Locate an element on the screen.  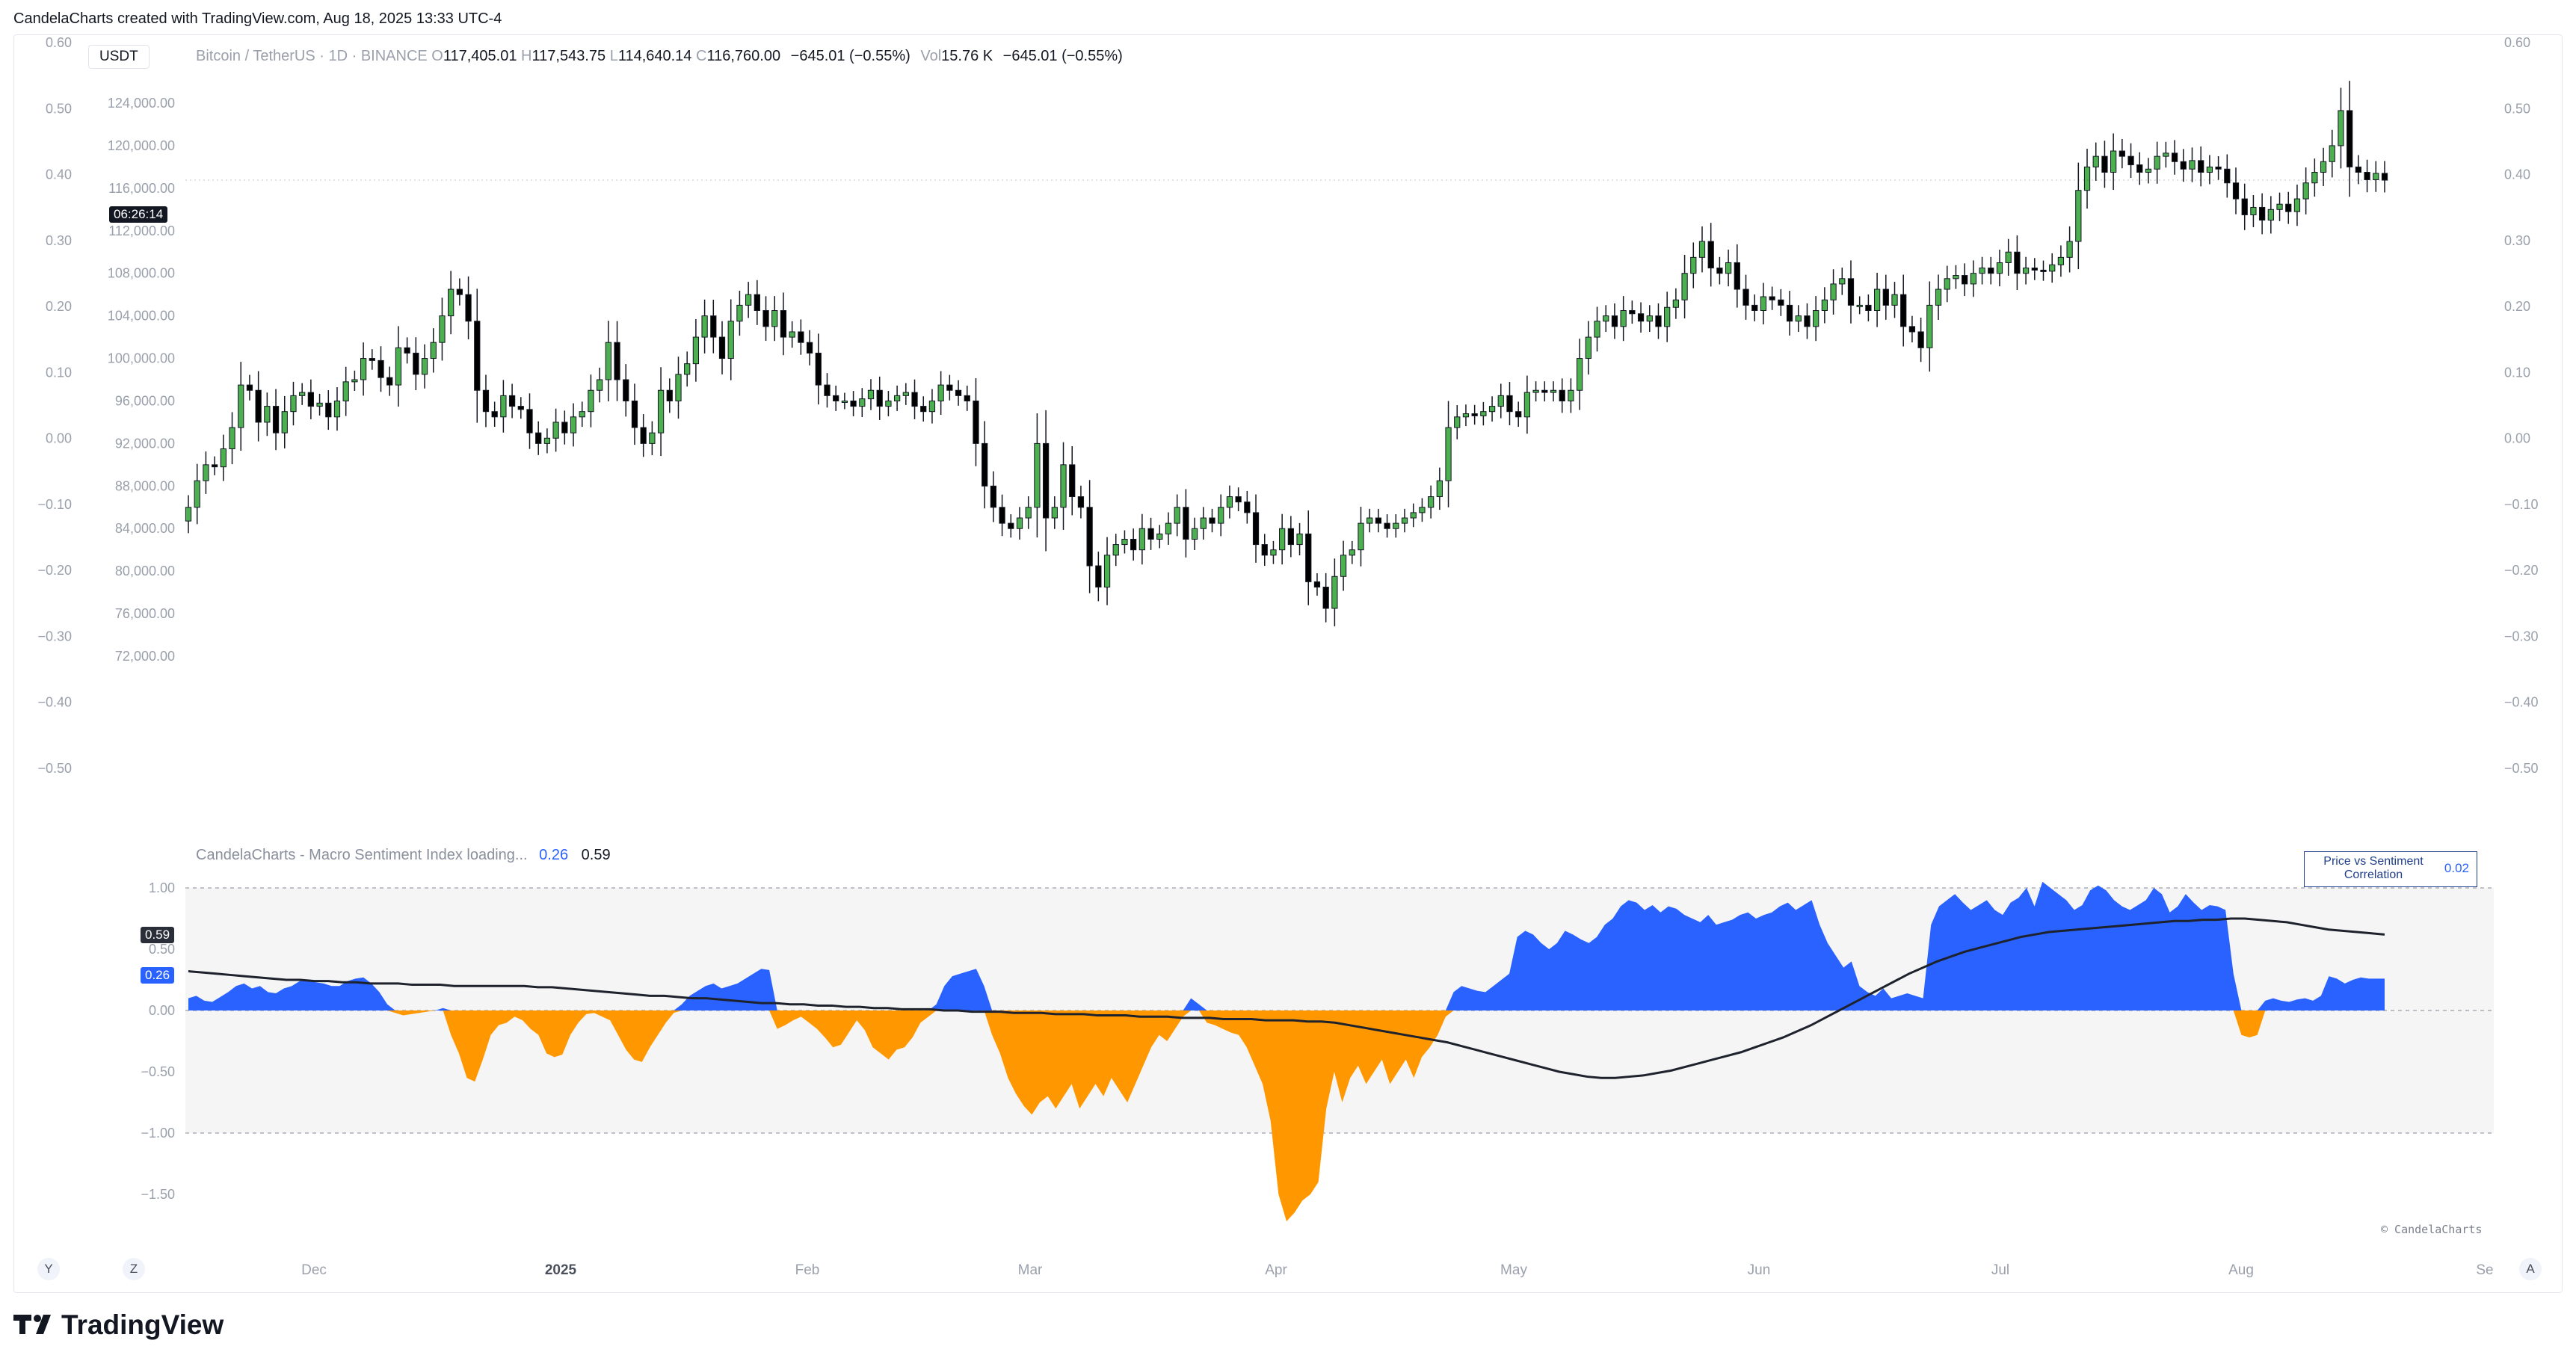
right-scale-tick: −0.40 is located at coordinates (2521, 702).